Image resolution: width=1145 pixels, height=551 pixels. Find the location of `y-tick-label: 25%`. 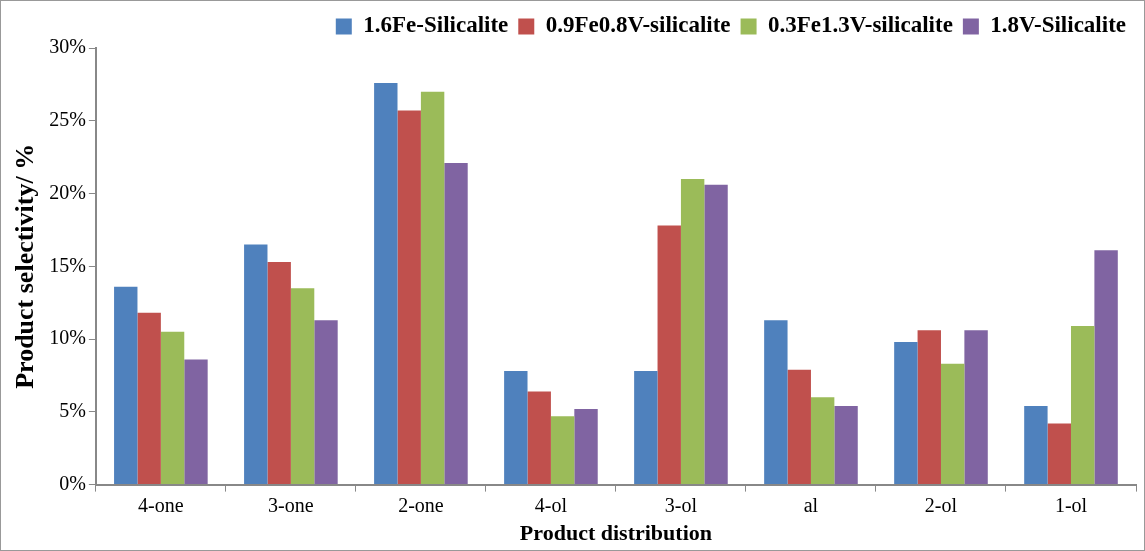

y-tick-label: 25% is located at coordinates (67, 119).